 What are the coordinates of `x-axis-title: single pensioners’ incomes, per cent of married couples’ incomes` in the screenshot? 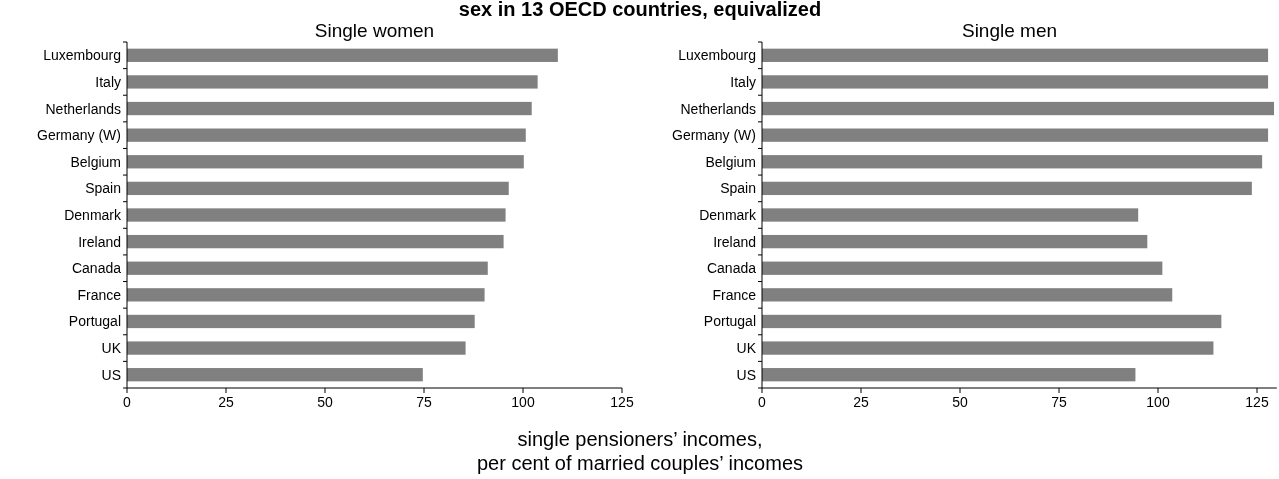 It's located at (640, 451).